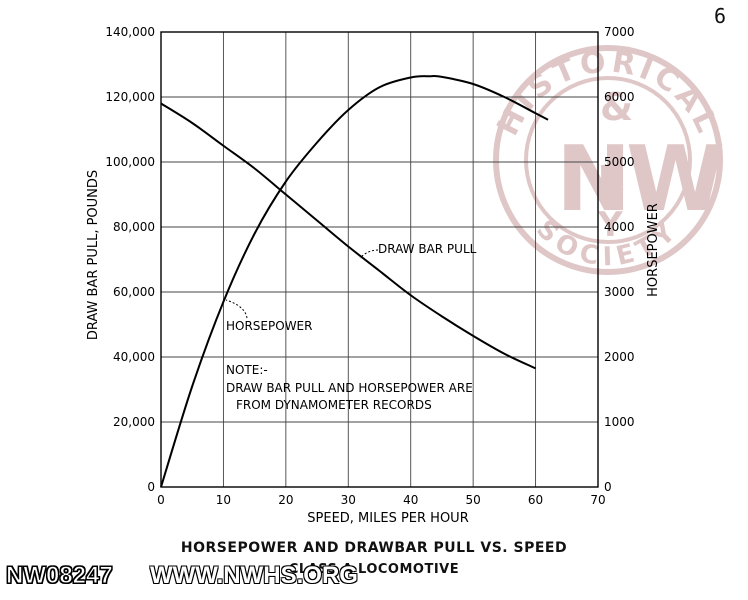  What do you see at coordinates (619, 422) in the screenshot?
I see `y-right-tick-label: 1000` at bounding box center [619, 422].